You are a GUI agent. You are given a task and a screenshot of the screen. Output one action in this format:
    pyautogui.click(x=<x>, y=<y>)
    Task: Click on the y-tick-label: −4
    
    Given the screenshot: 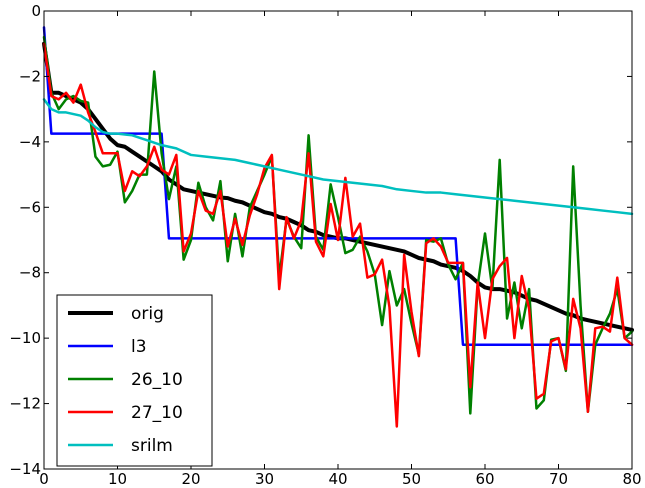 What is the action you would take?
    pyautogui.click(x=30, y=142)
    